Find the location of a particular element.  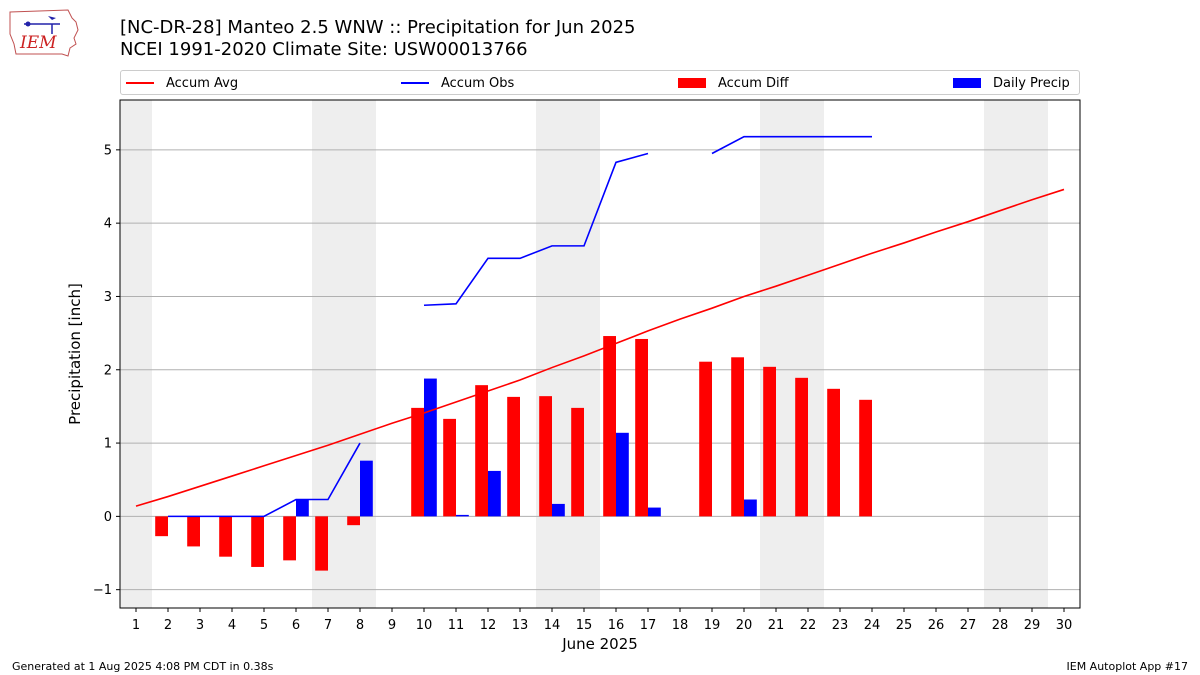

y-tick-label: −1 is located at coordinates (102, 590).